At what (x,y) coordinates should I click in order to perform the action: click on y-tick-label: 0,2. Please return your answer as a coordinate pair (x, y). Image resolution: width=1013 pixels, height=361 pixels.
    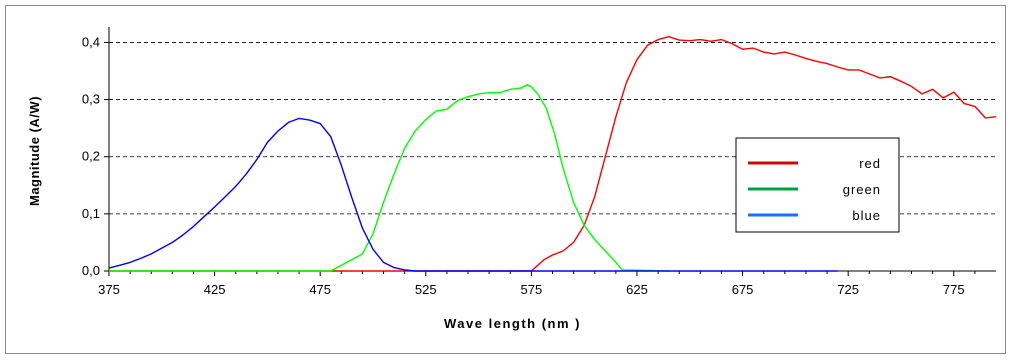
    Looking at the image, I should click on (91, 156).